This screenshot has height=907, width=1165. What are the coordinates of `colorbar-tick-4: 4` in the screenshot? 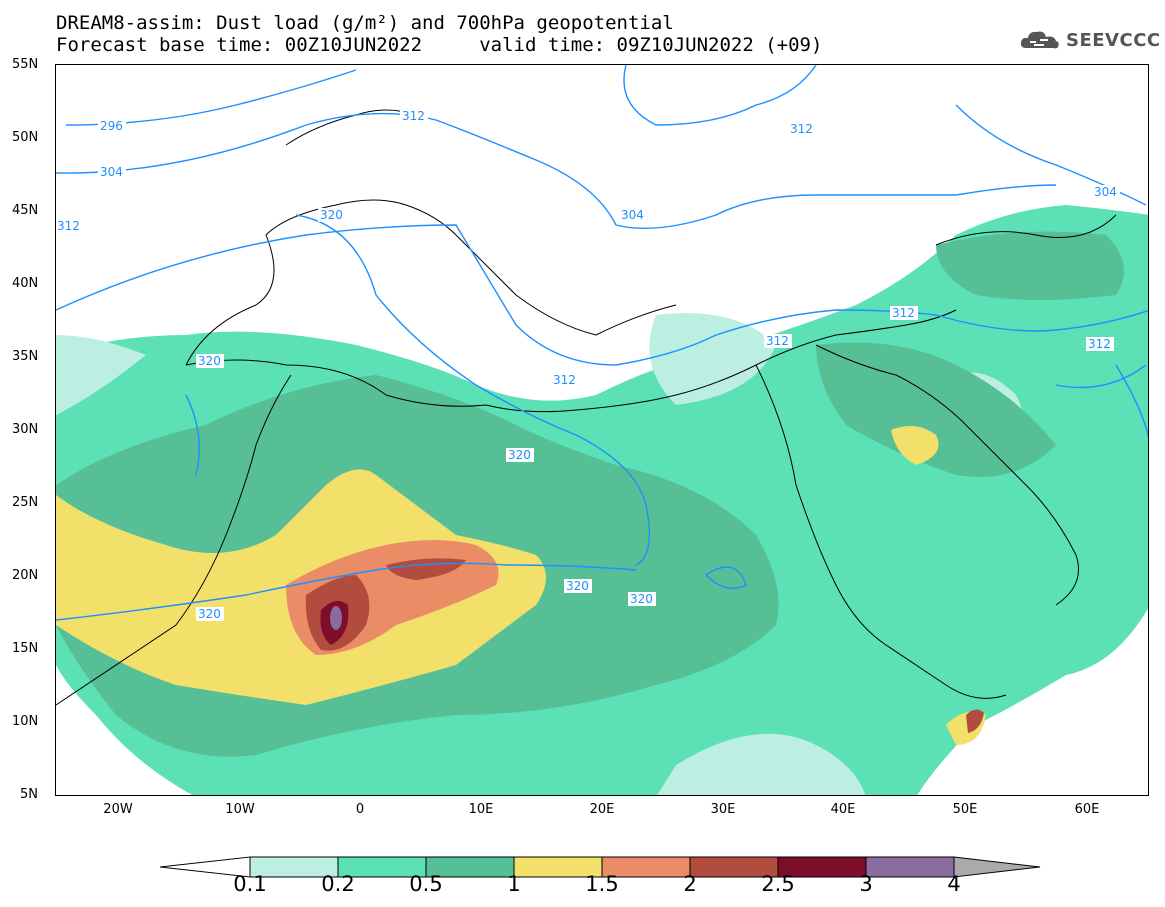 It's located at (954, 884).